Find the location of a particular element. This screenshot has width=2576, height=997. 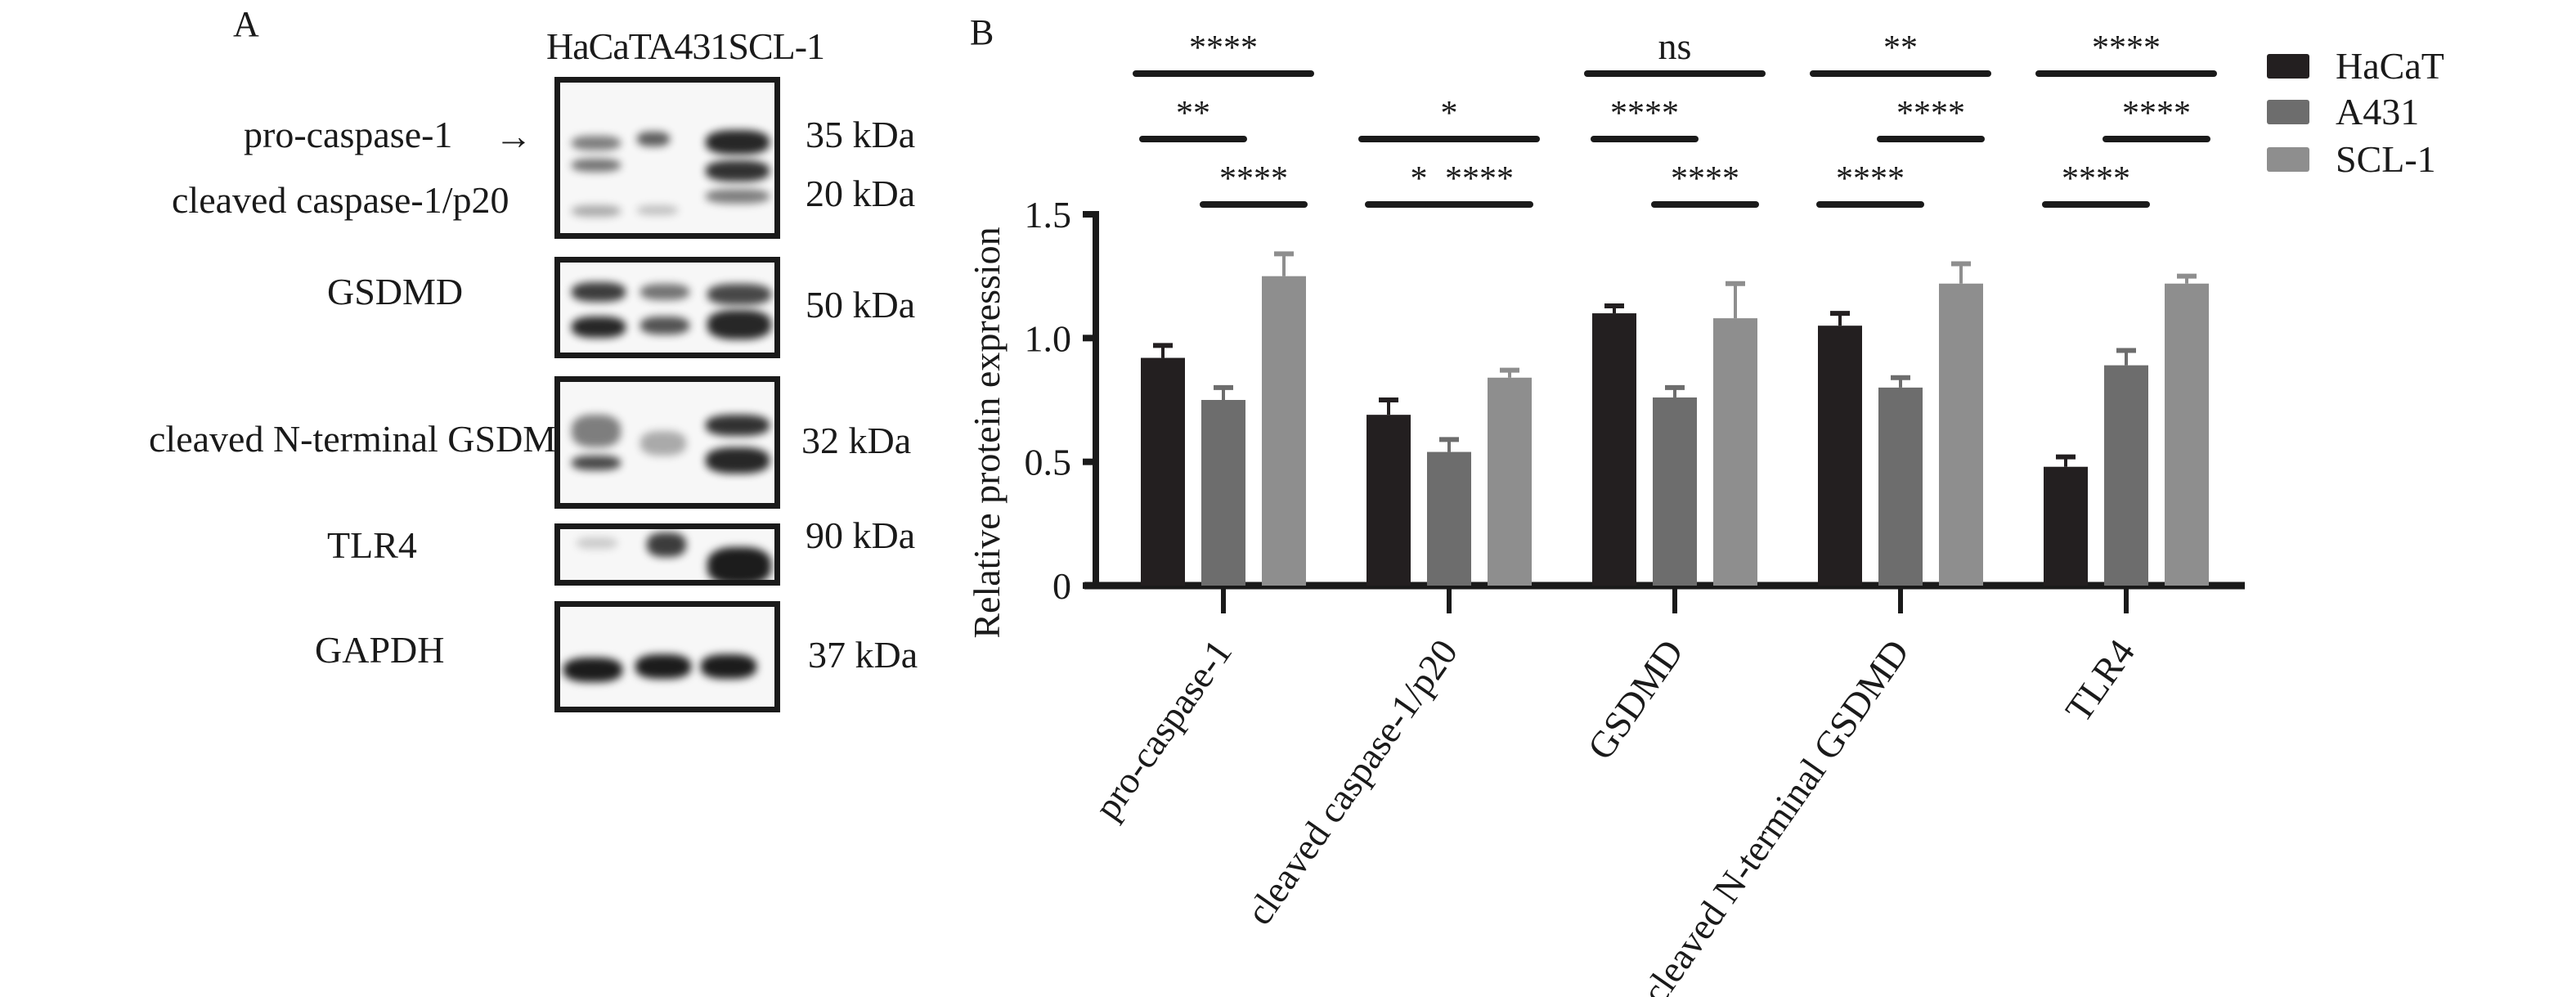

y-tick-label: 1.0 is located at coordinates (1048, 338).